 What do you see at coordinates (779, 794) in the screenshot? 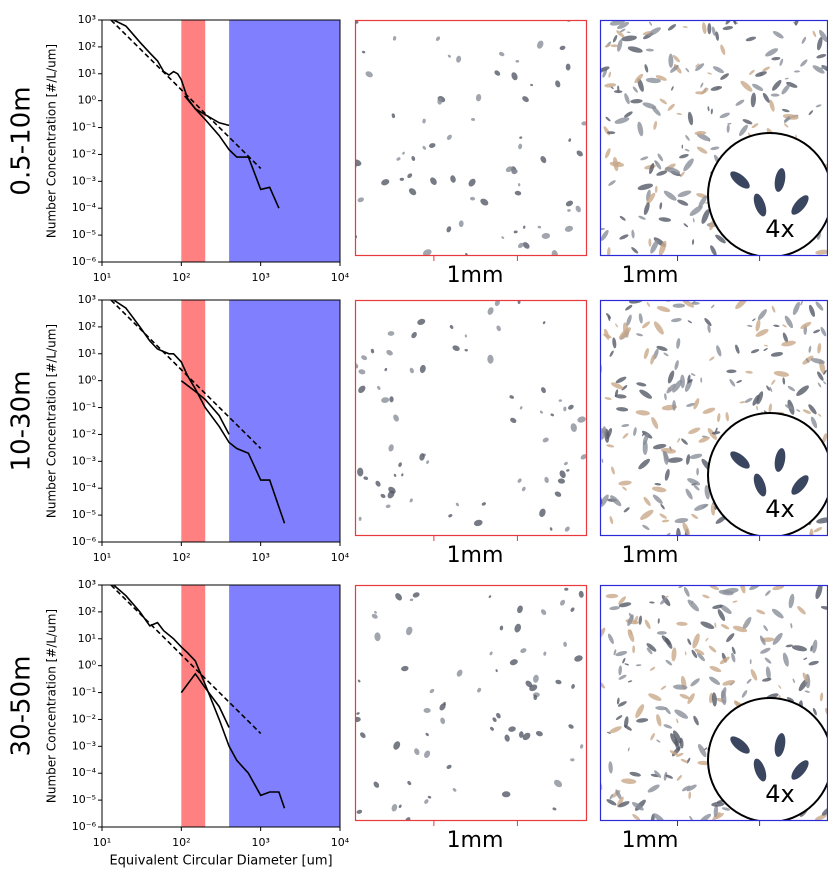
I see `inset-label: 4x` at bounding box center [779, 794].